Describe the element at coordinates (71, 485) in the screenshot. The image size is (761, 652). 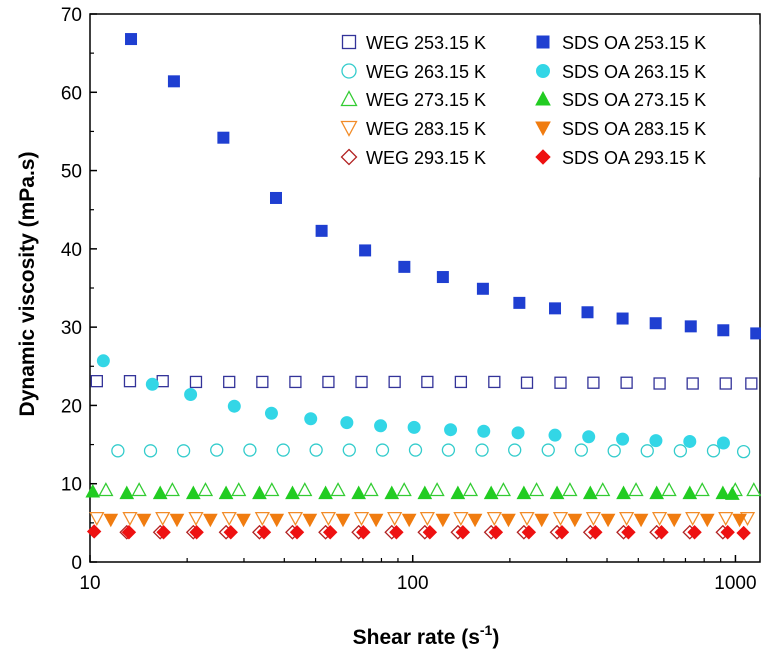
I see `y-tick-label: 10` at that location.